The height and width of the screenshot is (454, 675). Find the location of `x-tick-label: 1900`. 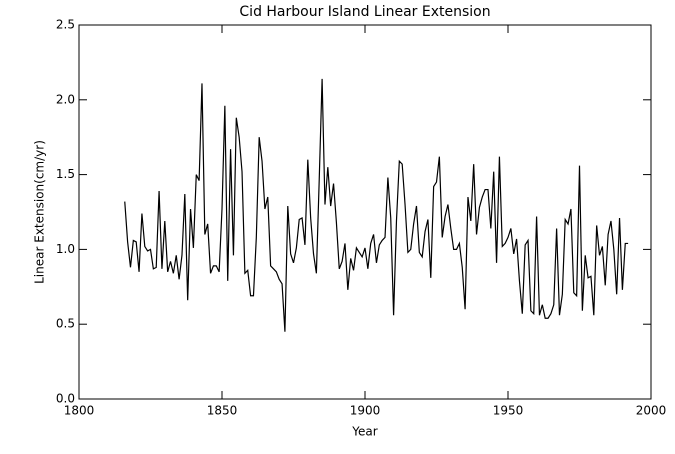

x-tick-label: 1900 is located at coordinates (365, 411).